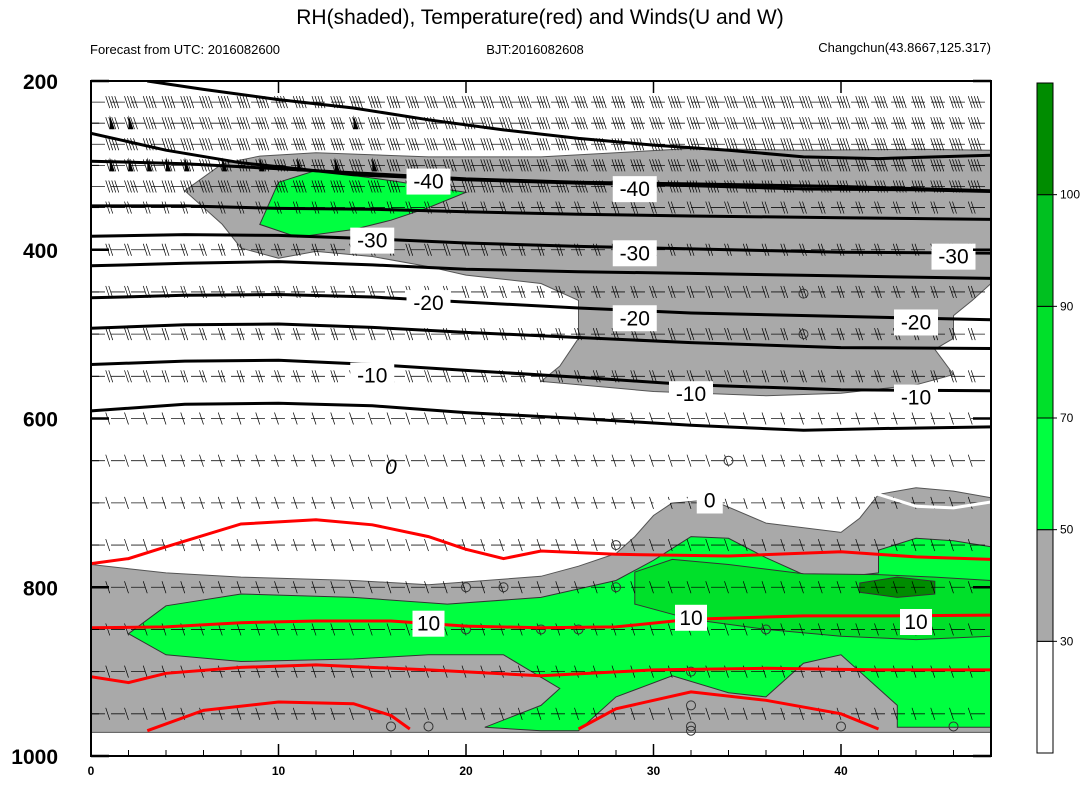 The image size is (1087, 806). Describe the element at coordinates (916, 397) in the screenshot. I see `contour-label-bg` at that location.